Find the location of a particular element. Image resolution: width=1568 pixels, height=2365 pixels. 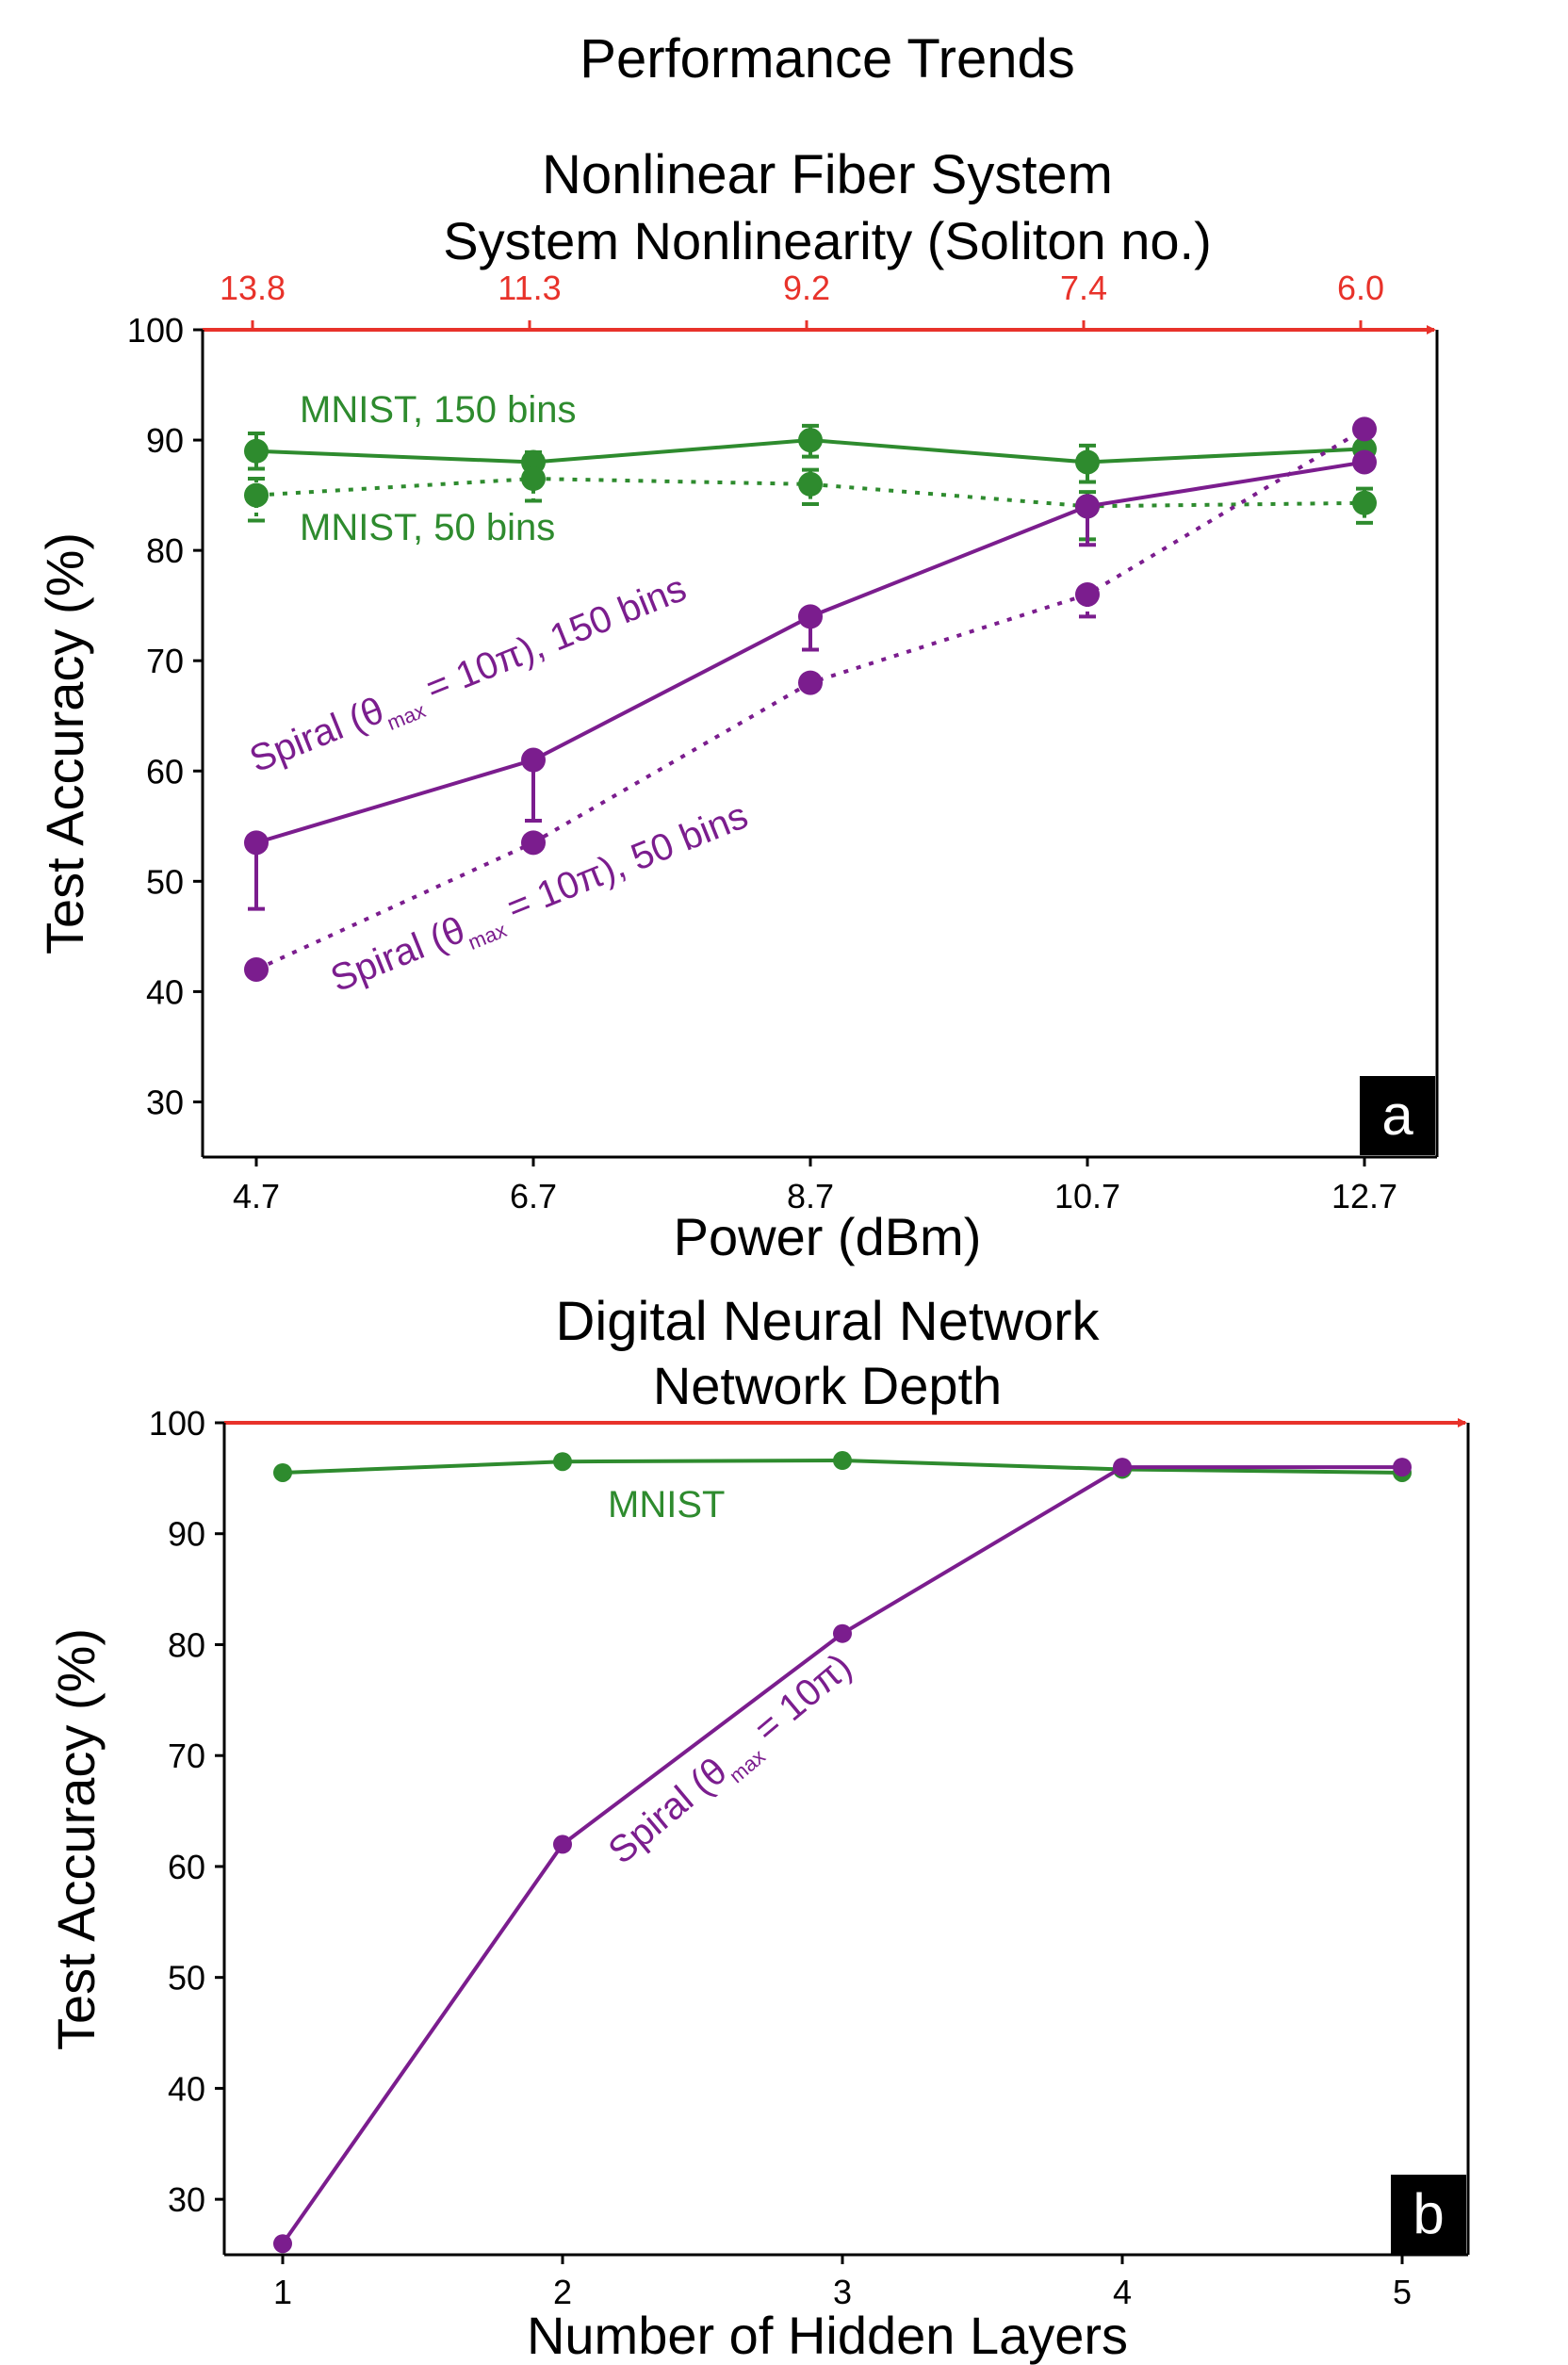

chart-a-top-tick-1: 13.8 is located at coordinates (253, 288).